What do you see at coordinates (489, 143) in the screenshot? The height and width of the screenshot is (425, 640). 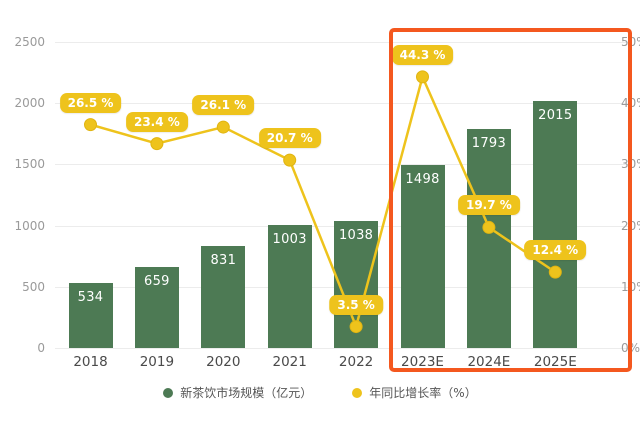 I see `bar-value-label: 1793` at bounding box center [489, 143].